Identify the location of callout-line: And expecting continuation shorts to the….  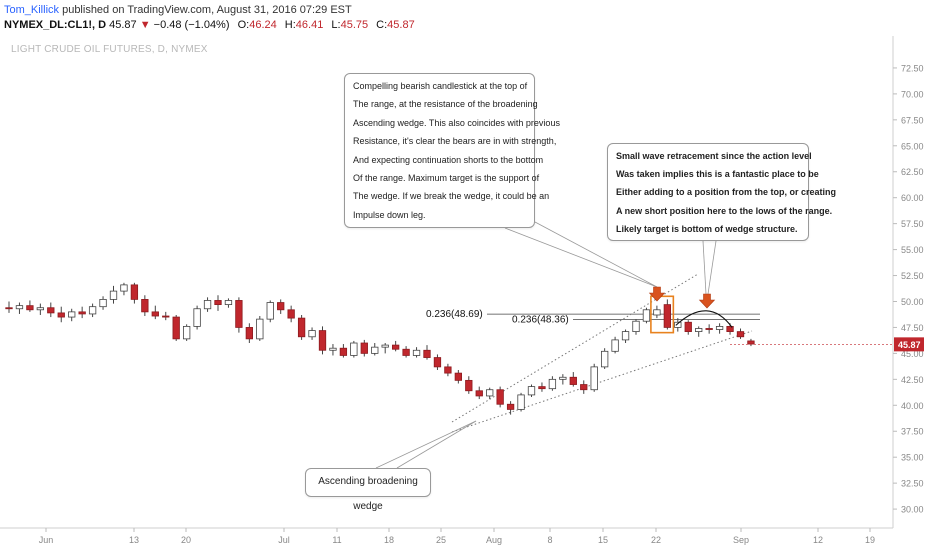
(448, 159).